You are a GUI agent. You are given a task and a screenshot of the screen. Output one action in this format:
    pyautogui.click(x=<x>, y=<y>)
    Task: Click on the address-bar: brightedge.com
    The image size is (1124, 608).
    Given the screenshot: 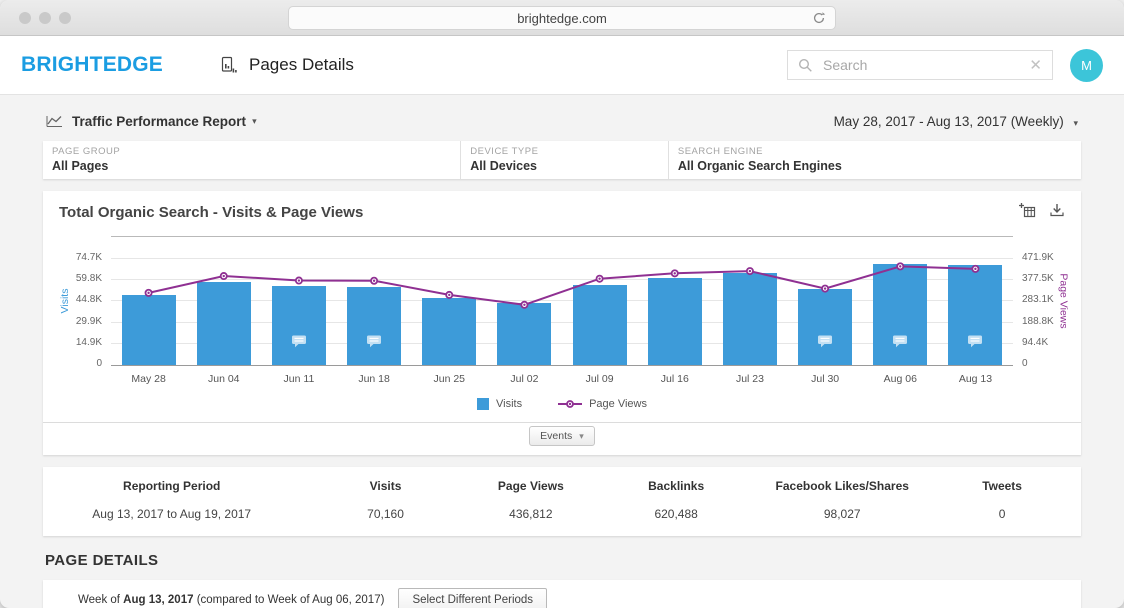 What is the action you would take?
    pyautogui.click(x=562, y=18)
    